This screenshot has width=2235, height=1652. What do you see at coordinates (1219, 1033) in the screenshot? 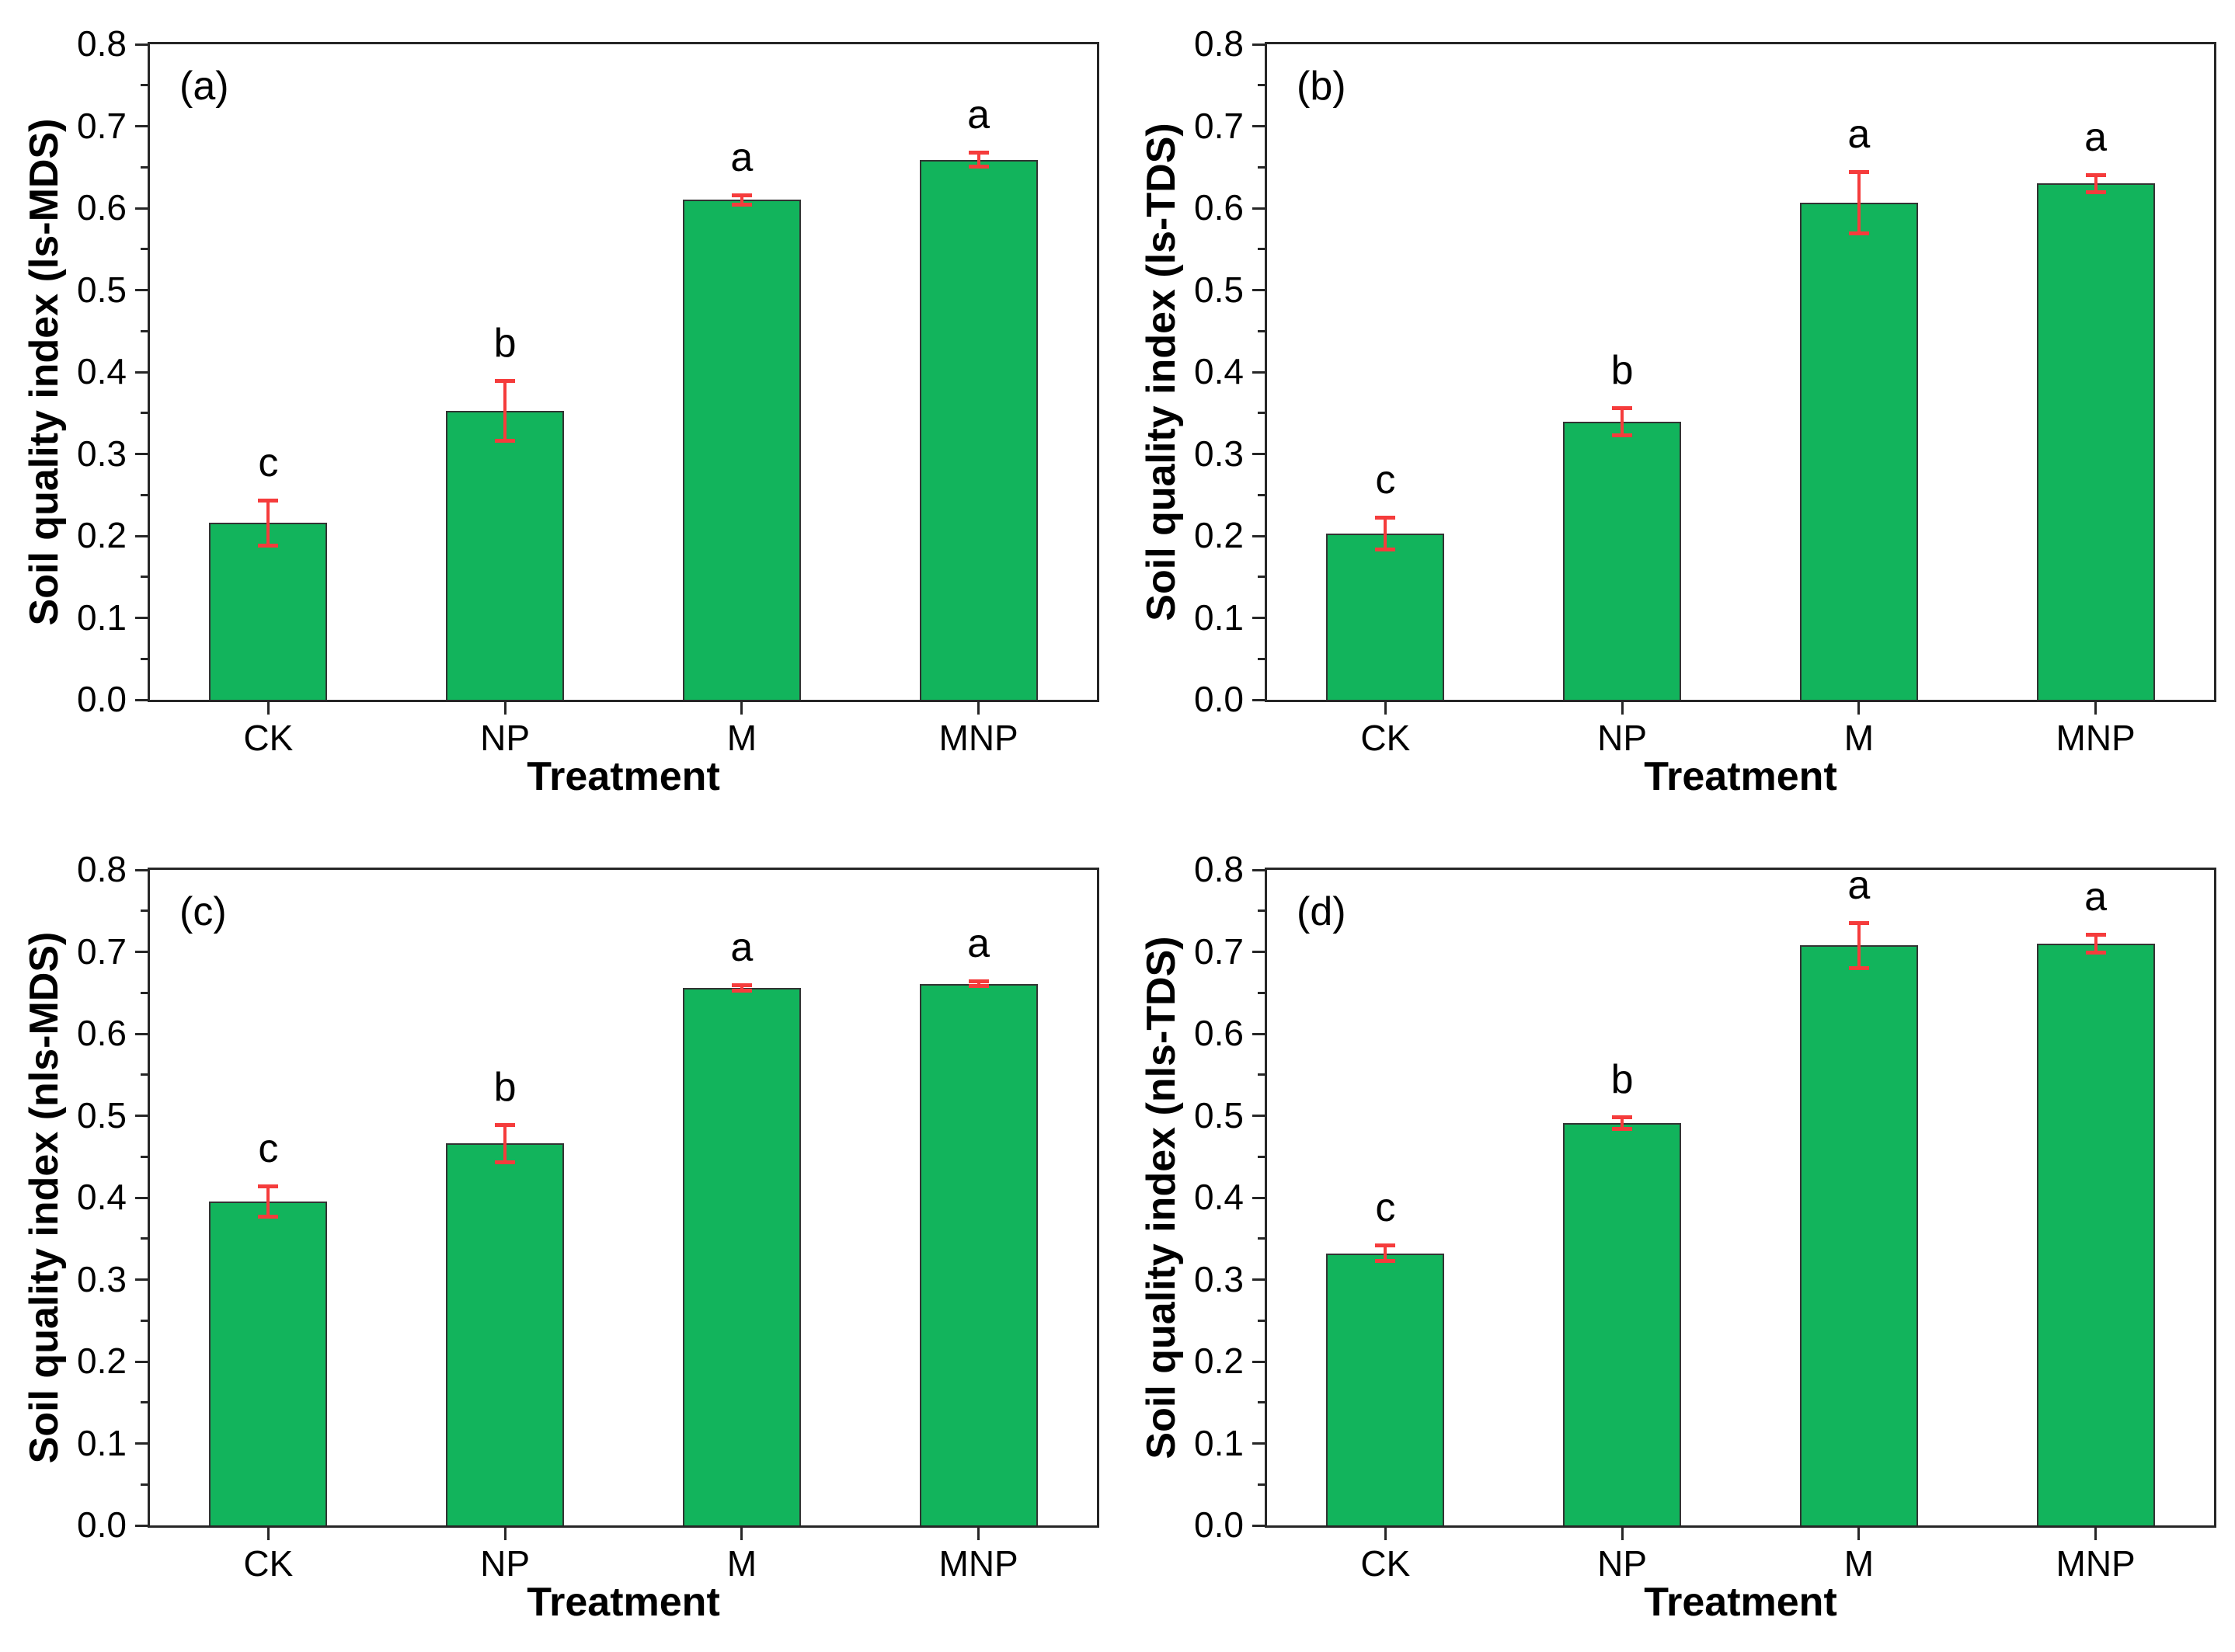
I see `y-tick-label: 0.6` at bounding box center [1219, 1033].